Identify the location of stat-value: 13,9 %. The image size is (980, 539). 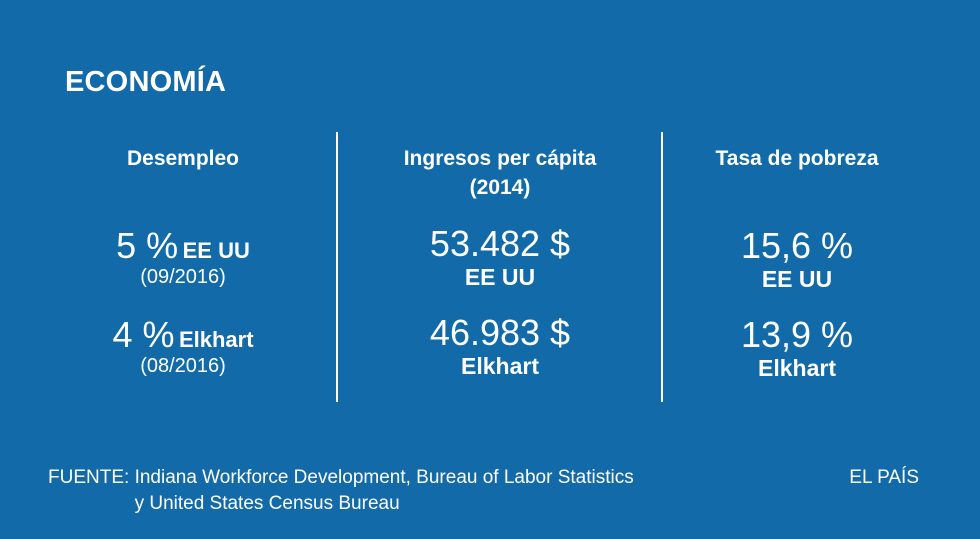
(797, 334).